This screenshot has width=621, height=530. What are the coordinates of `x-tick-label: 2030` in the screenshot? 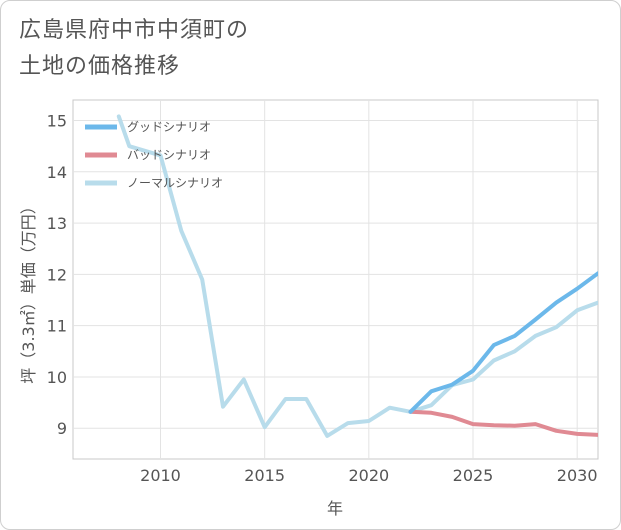 It's located at (577, 475).